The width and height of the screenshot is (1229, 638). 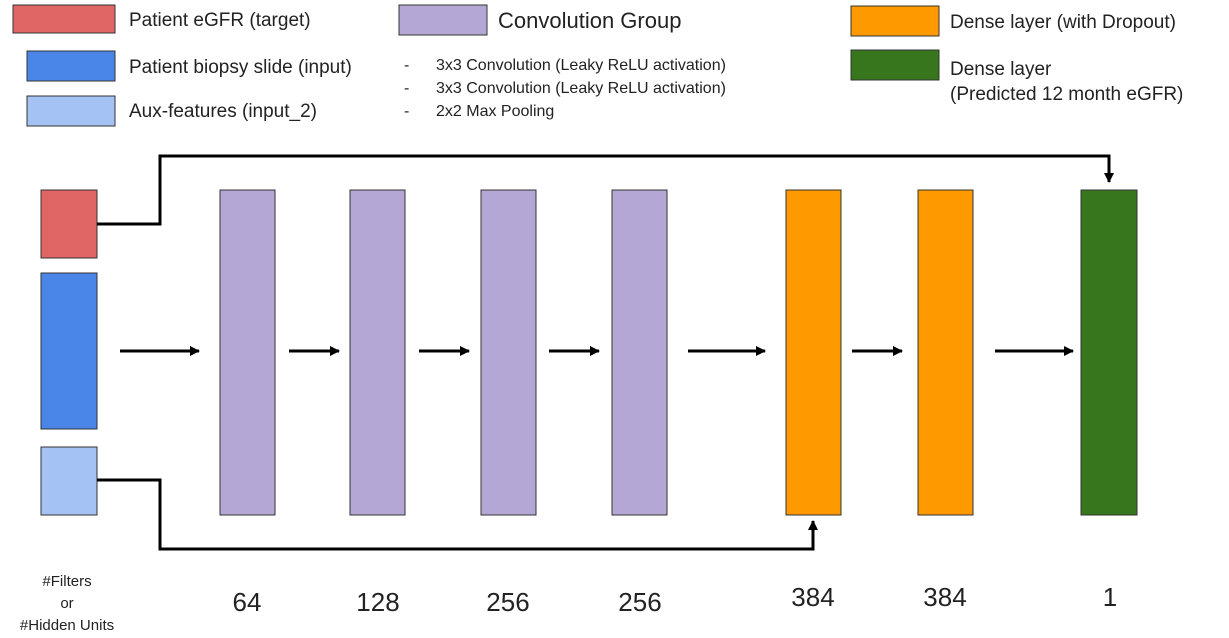 I want to click on units-label-conv-1: 64, so click(x=247, y=602).